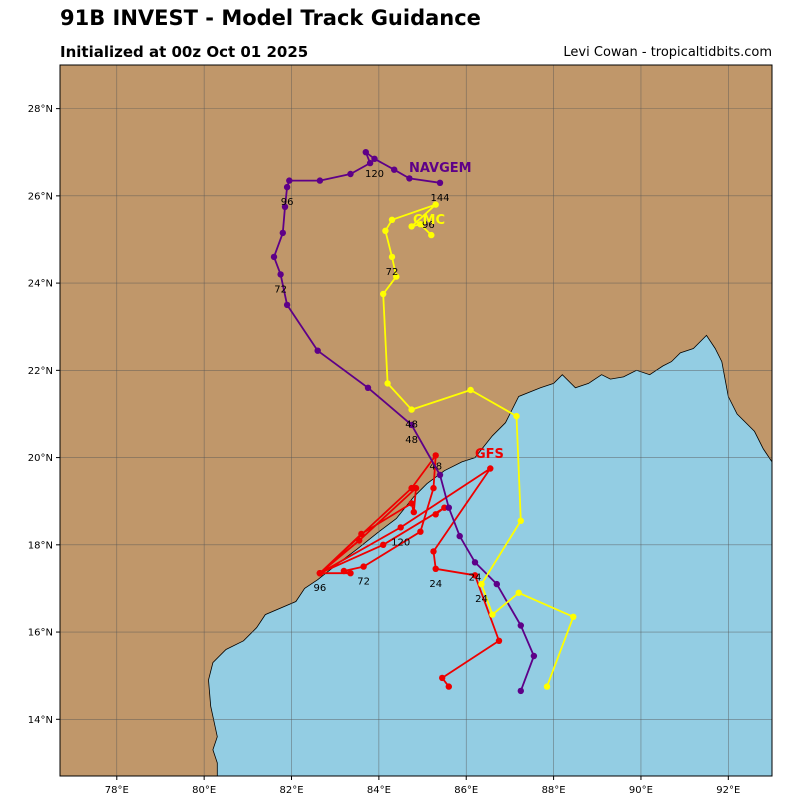 Image resolution: width=800 pixels, height=800 pixels. What do you see at coordinates (40, 284) in the screenshot?
I see `tick-label-lat: 24°N` at bounding box center [40, 284].